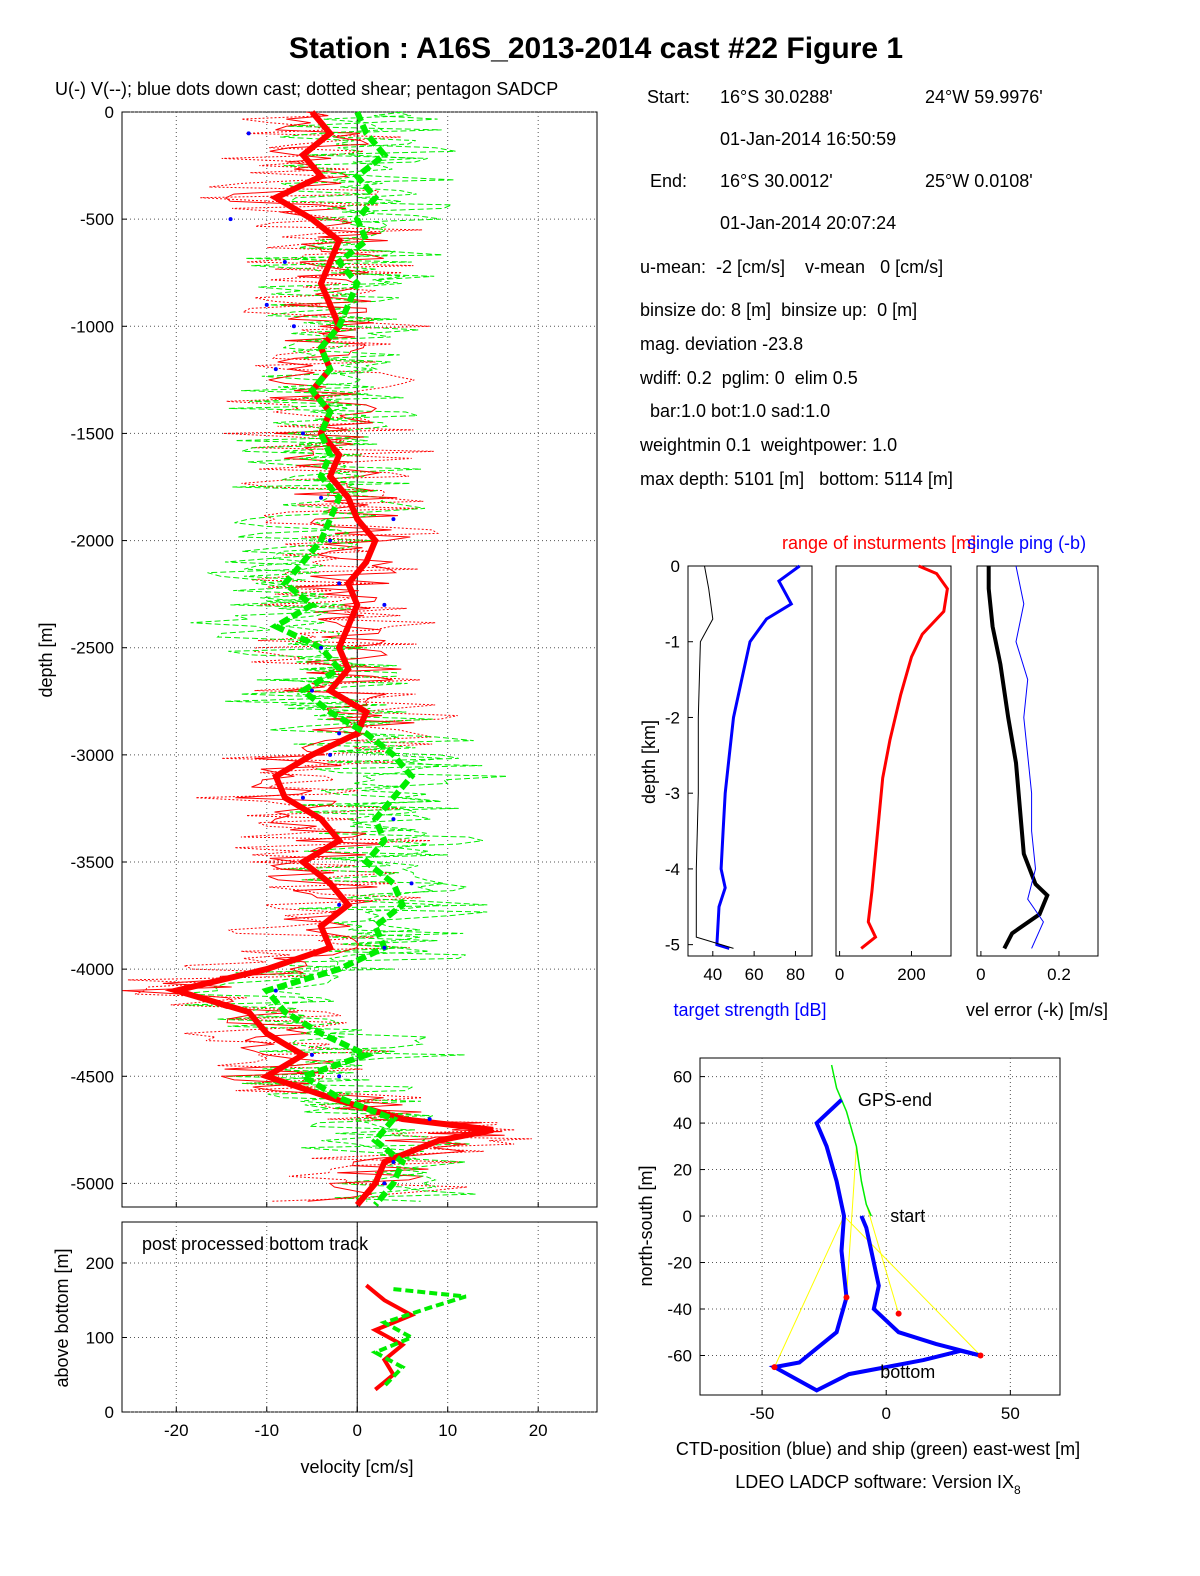  What do you see at coordinates (266, 1430) in the screenshot?
I see `x-tick-label: -10` at bounding box center [266, 1430].